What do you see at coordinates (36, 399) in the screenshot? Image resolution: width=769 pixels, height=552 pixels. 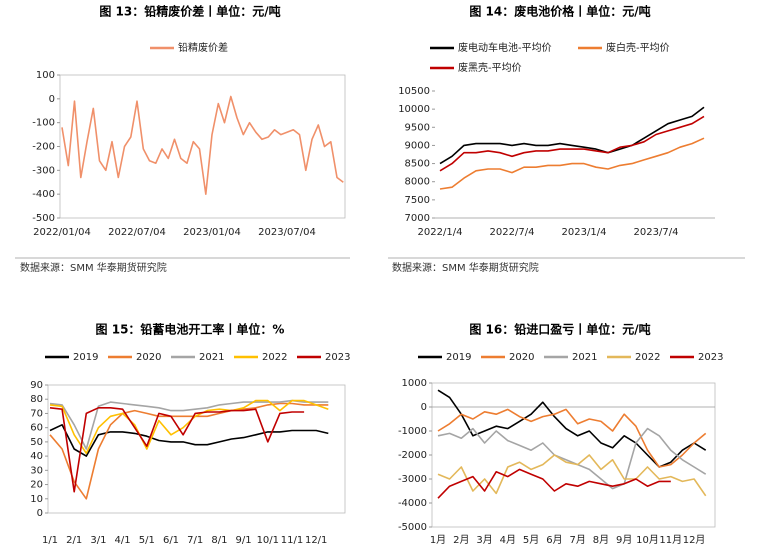 I see `y-tick-label: 80` at bounding box center [36, 399].